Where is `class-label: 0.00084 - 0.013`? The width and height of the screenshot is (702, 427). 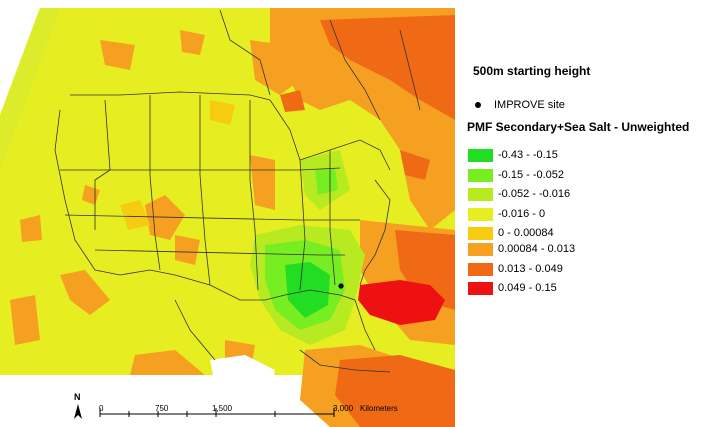 class-label: 0.00084 - 0.013 is located at coordinates (537, 249).